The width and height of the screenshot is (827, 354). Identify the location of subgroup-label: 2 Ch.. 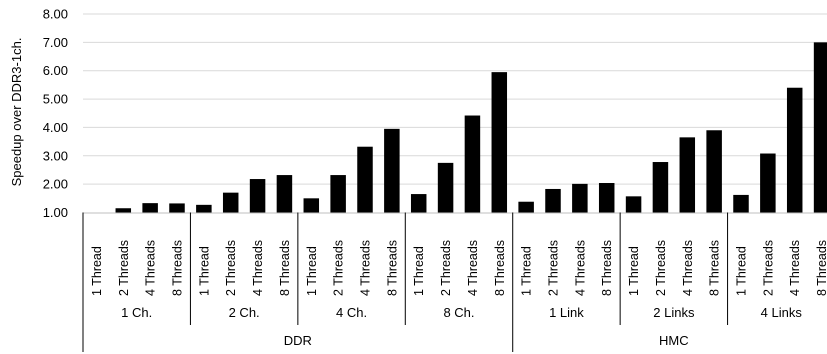
(244, 312).